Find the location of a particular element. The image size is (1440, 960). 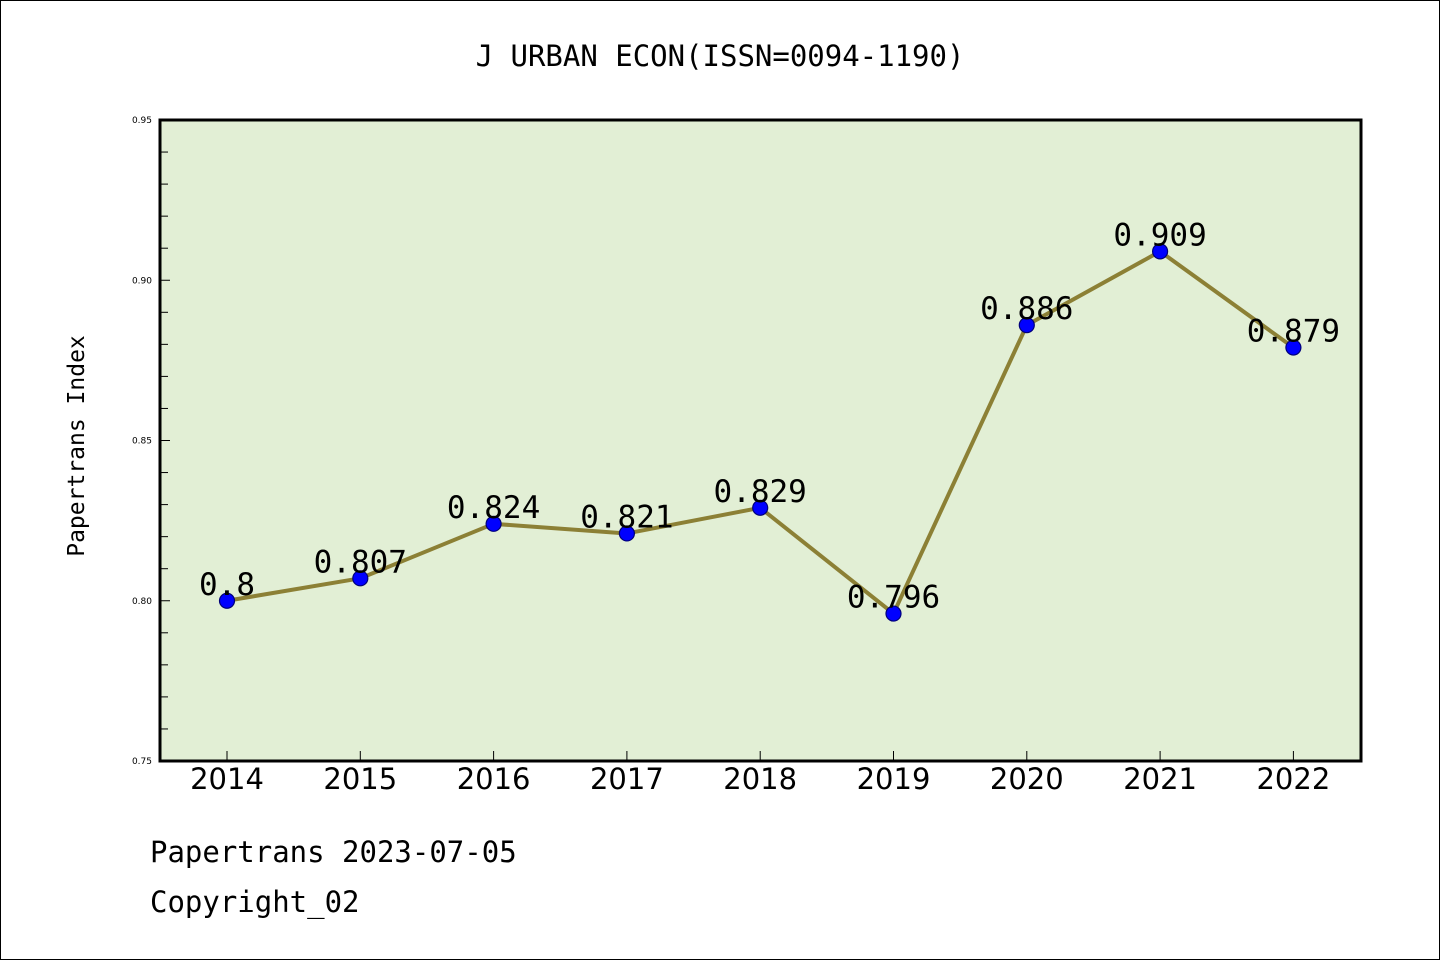

data-label: 0.886 is located at coordinates (1026, 309).